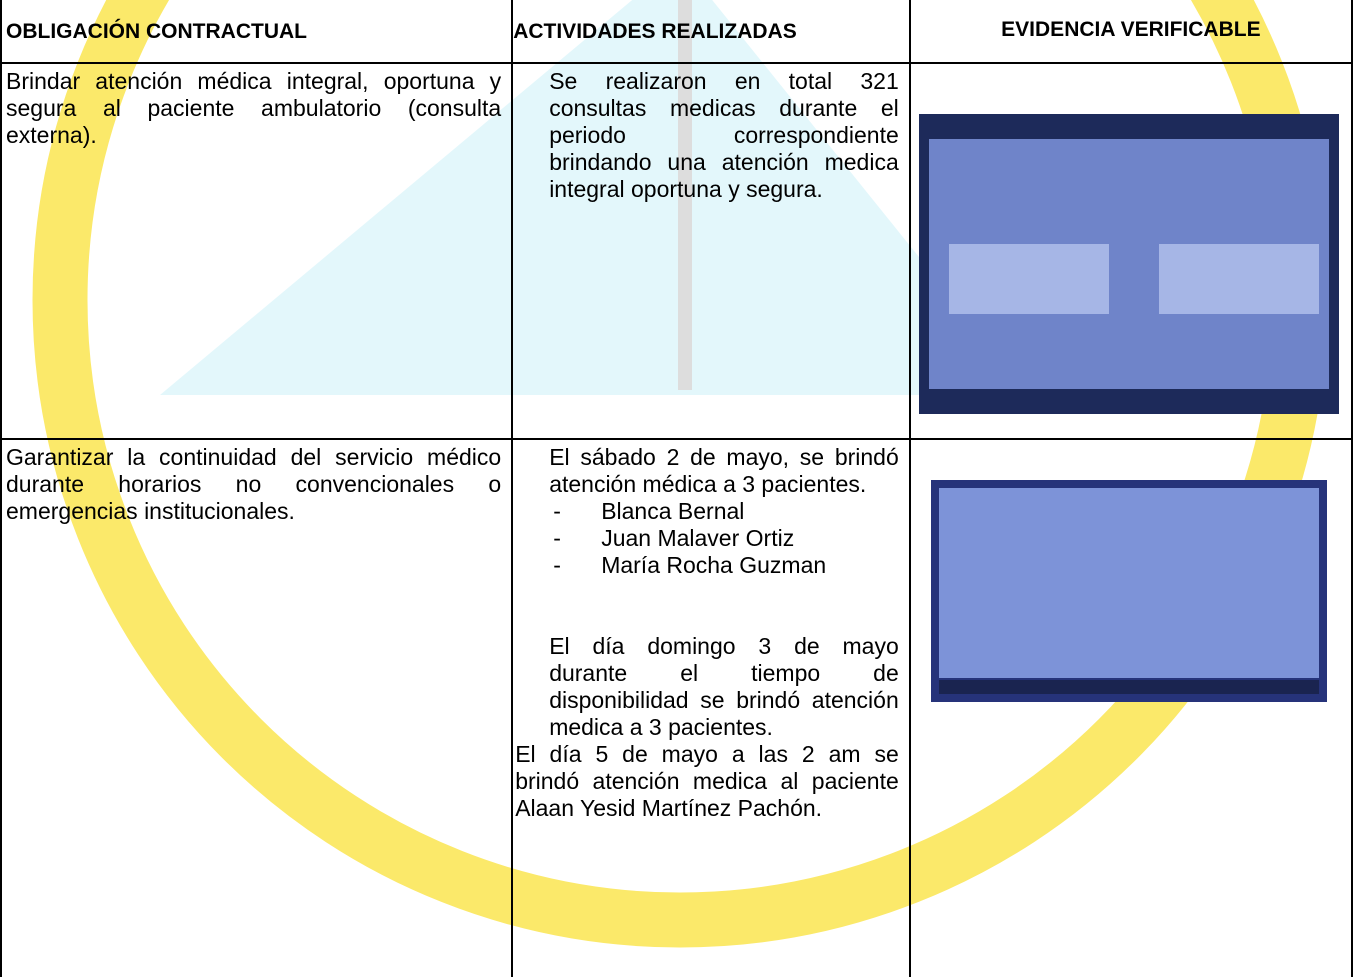 The width and height of the screenshot is (1353, 977). Describe the element at coordinates (714, 565) in the screenshot. I see `patient: María Rocha Guzman` at that location.